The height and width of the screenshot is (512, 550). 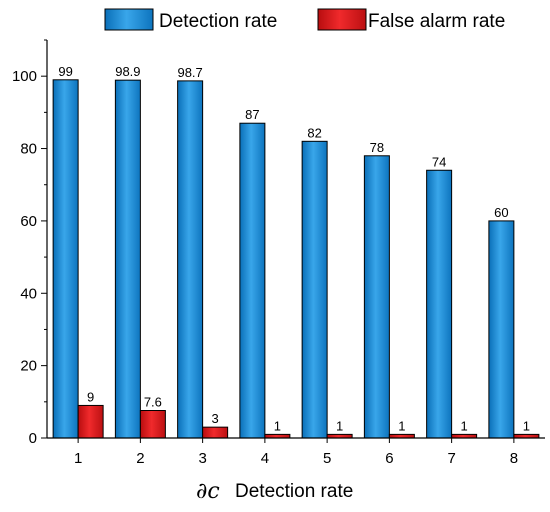 I want to click on data-label-false-alarm-6: 1, so click(x=401, y=425).